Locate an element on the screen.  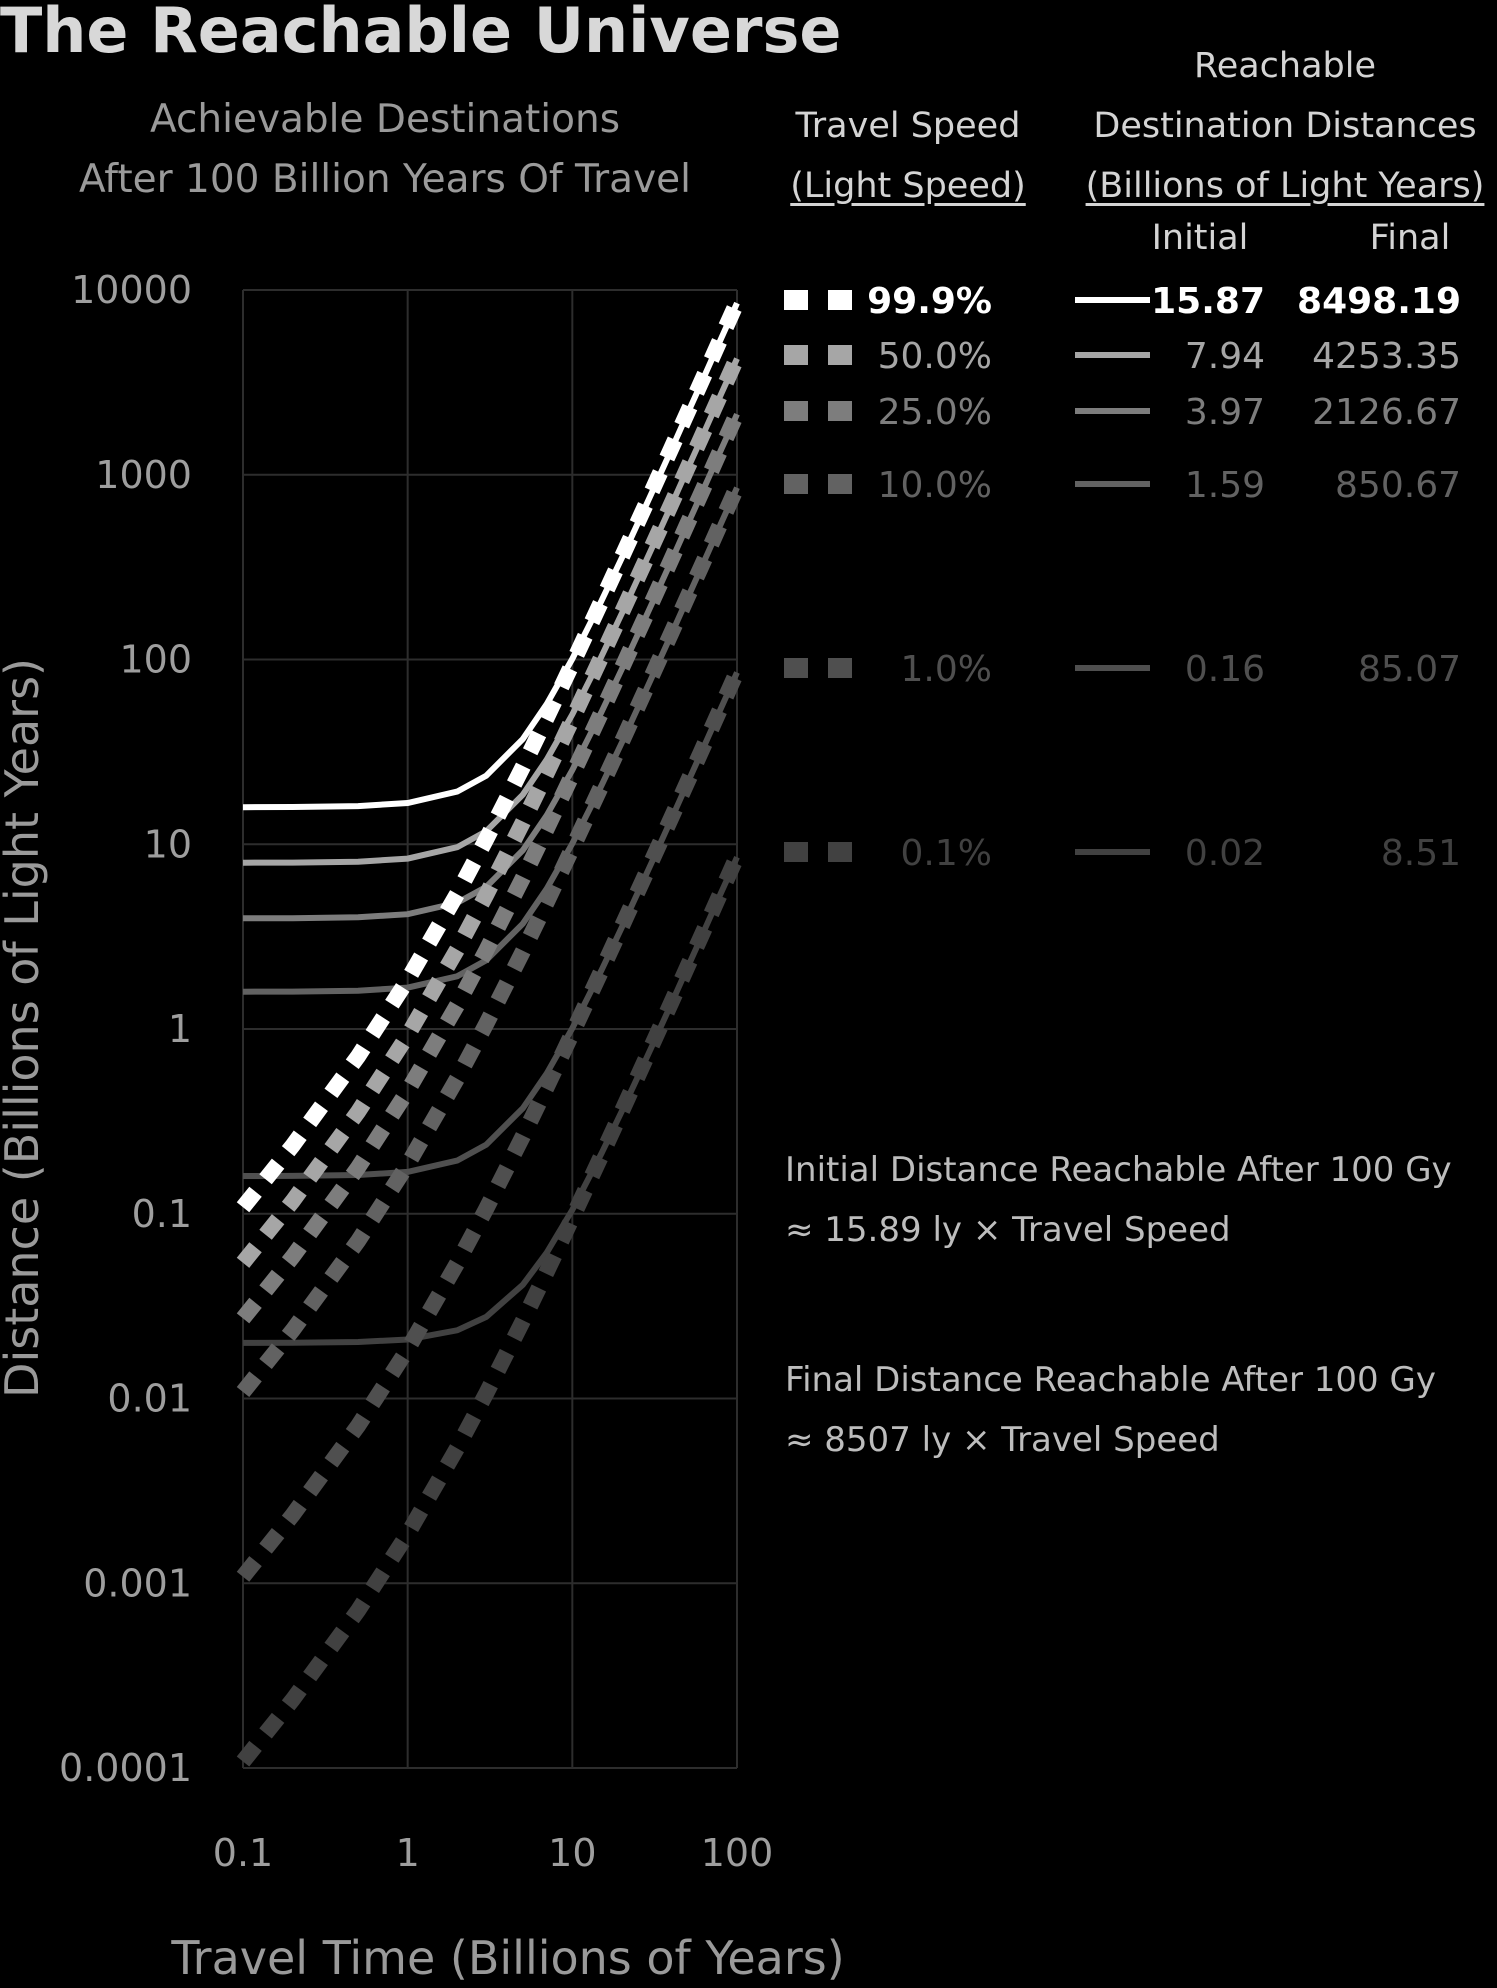
legend-final-value: 4253.35 is located at coordinates (1386, 356).